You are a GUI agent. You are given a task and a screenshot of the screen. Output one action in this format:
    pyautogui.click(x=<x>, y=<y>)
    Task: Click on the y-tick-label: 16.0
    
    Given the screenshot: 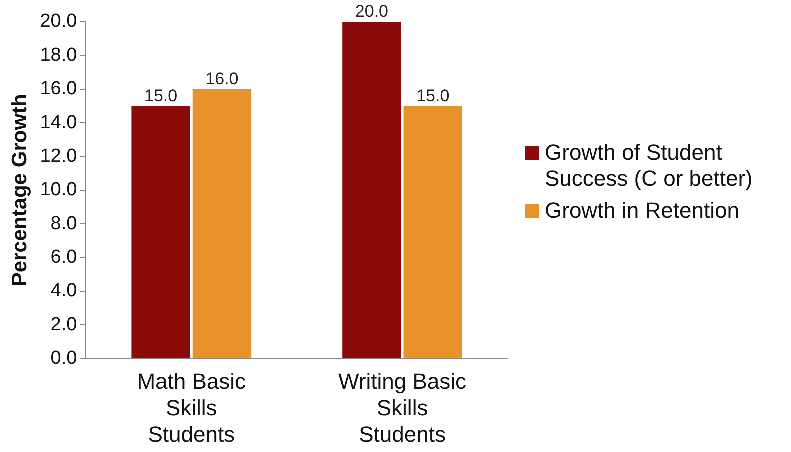 What is the action you would take?
    pyautogui.click(x=59, y=89)
    